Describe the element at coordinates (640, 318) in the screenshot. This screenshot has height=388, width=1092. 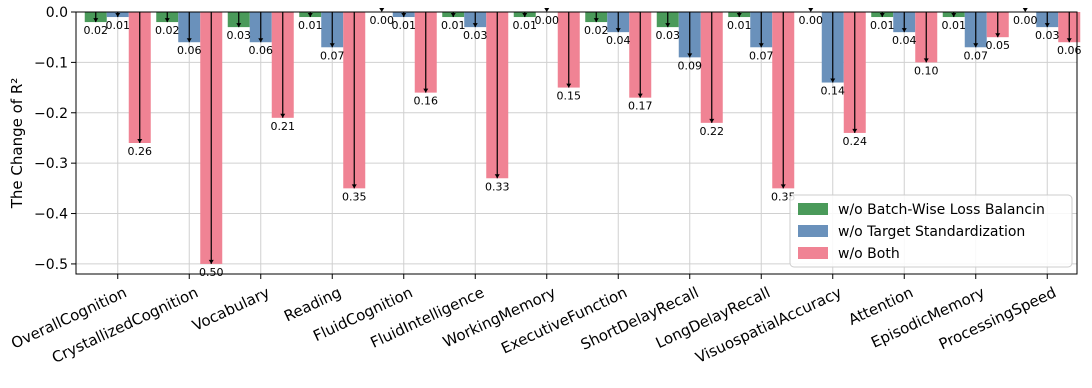
I see `x-tick-label: ShortDelayRecall` at that location.